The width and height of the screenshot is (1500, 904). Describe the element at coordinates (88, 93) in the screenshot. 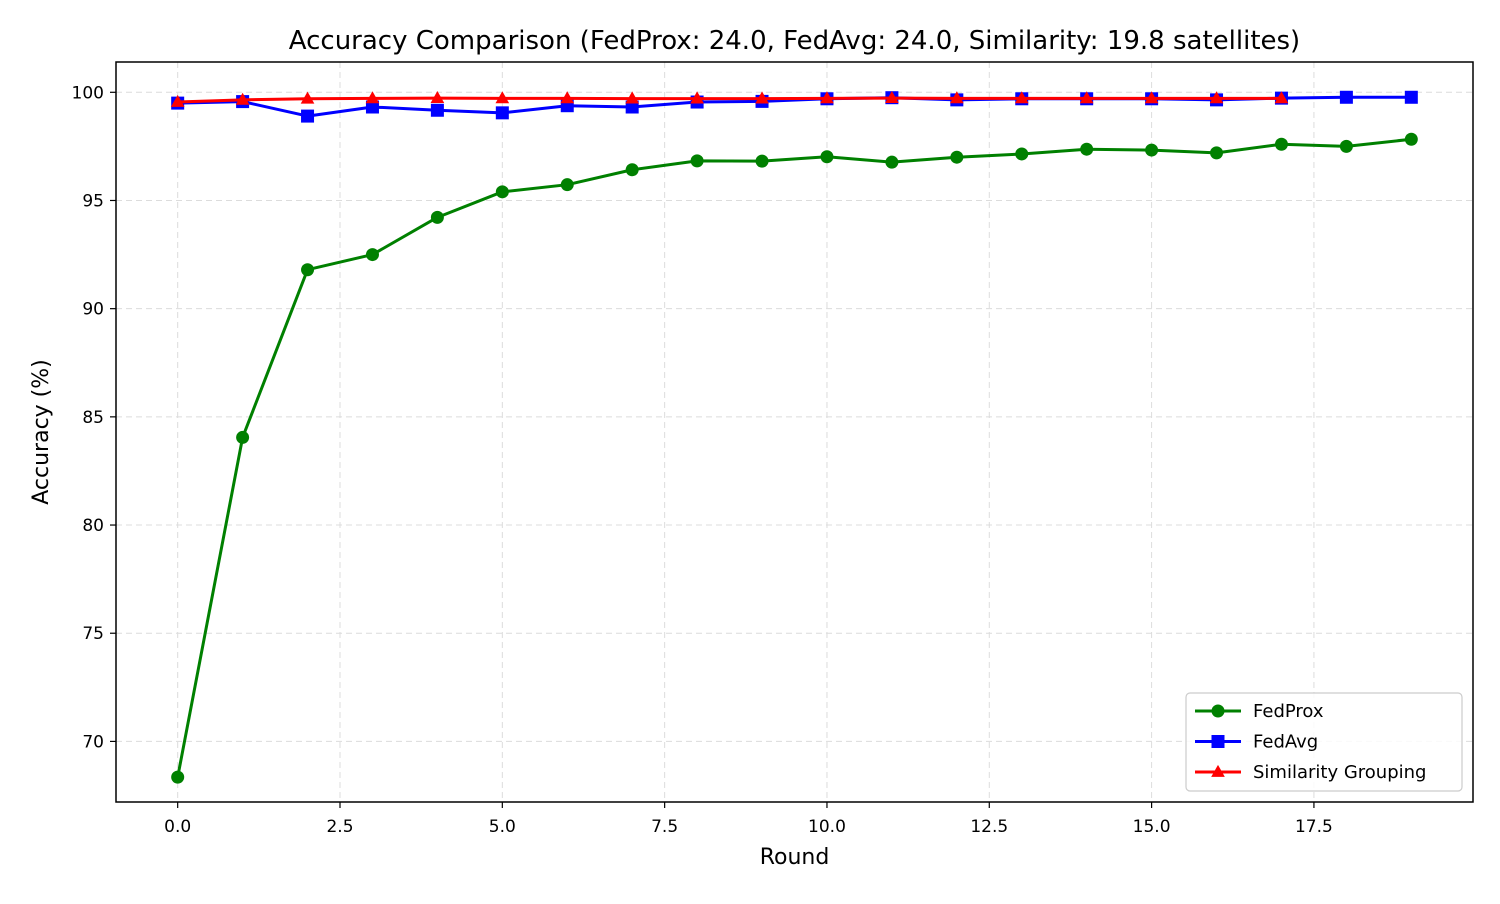

I see `y-tick-label: 100` at that location.